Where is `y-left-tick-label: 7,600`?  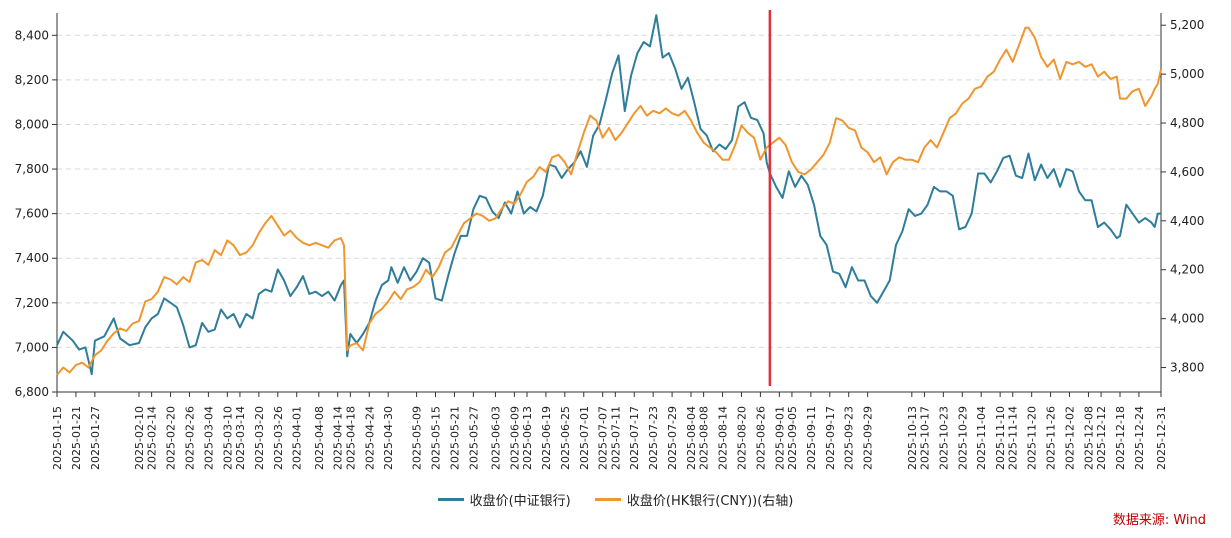 y-left-tick-label: 7,600 is located at coordinates (32, 214).